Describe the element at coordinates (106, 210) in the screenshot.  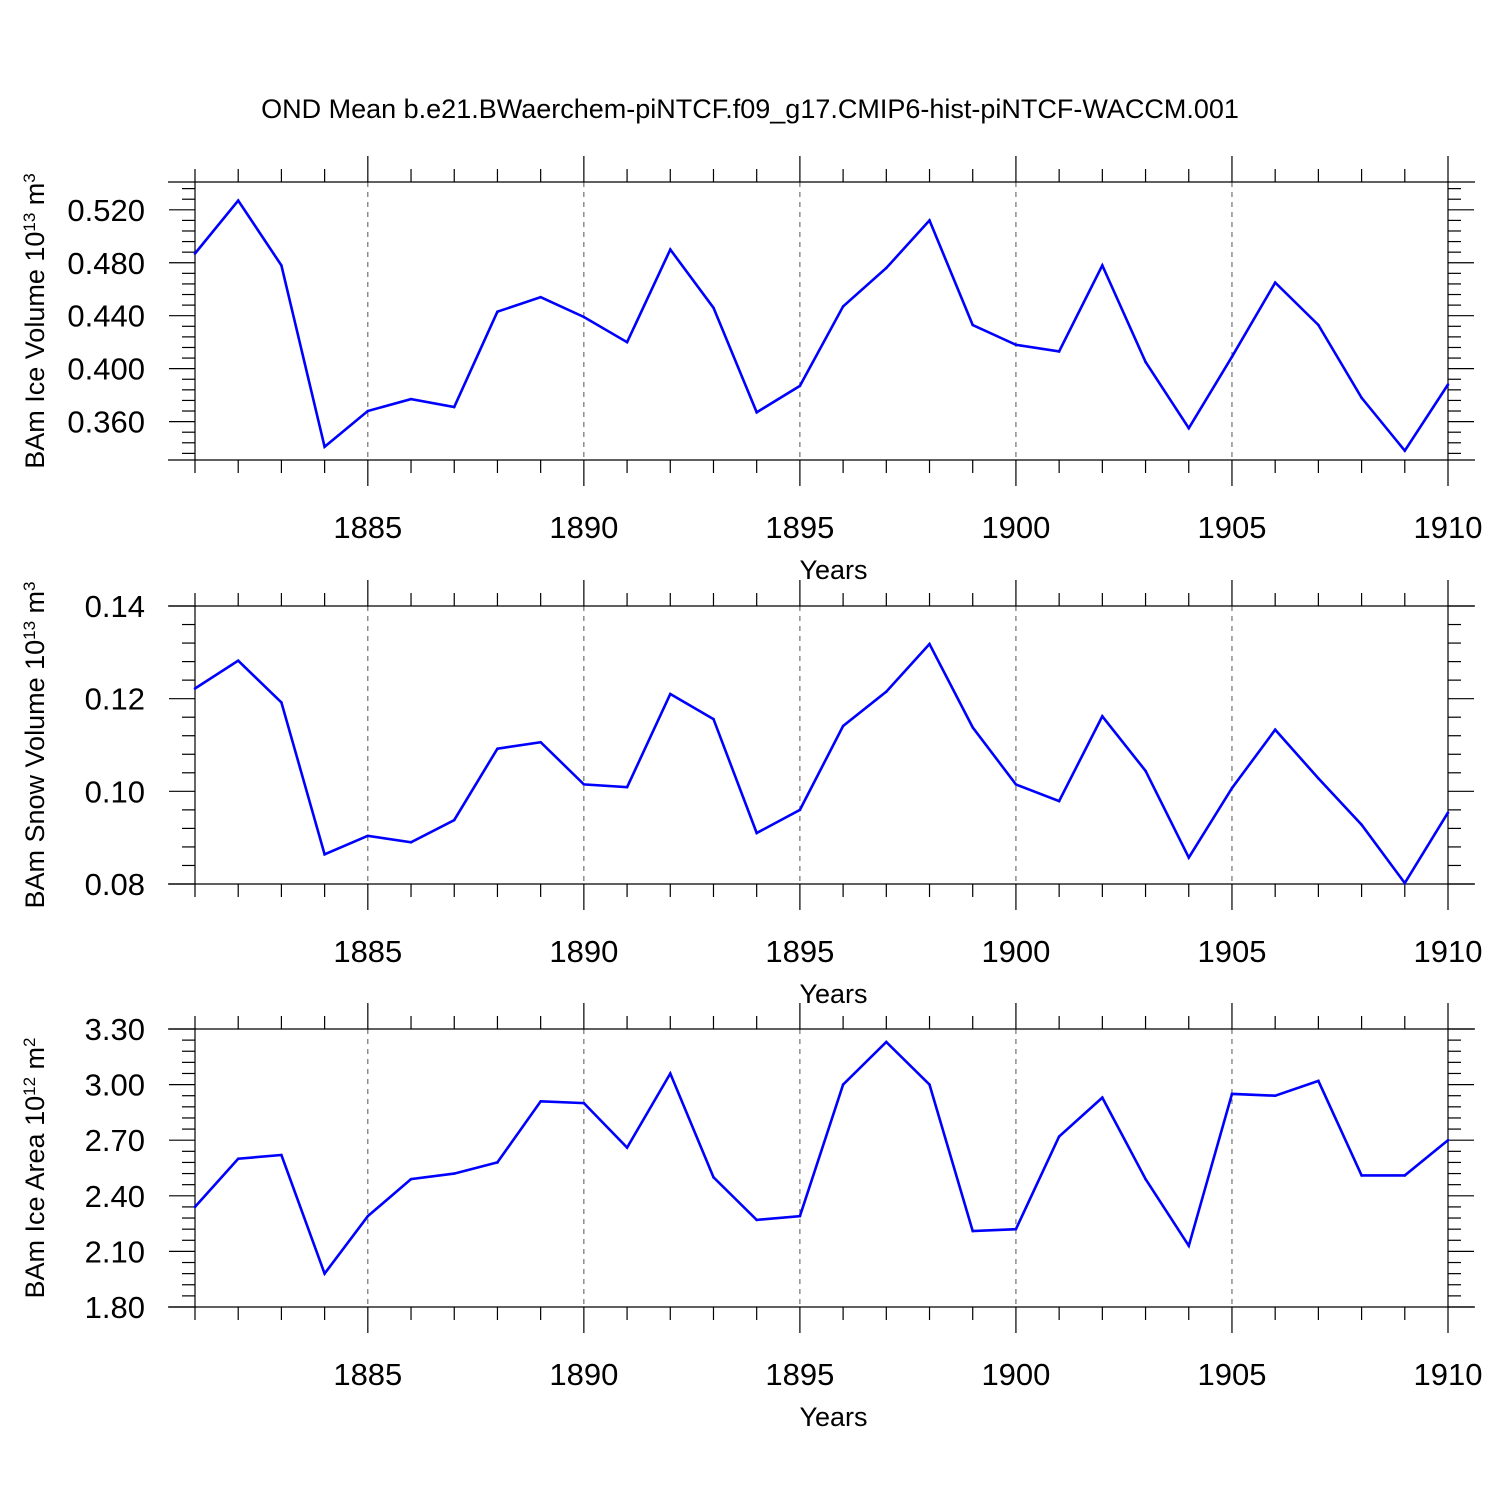
I see `y-tick-label: 0.520` at that location.